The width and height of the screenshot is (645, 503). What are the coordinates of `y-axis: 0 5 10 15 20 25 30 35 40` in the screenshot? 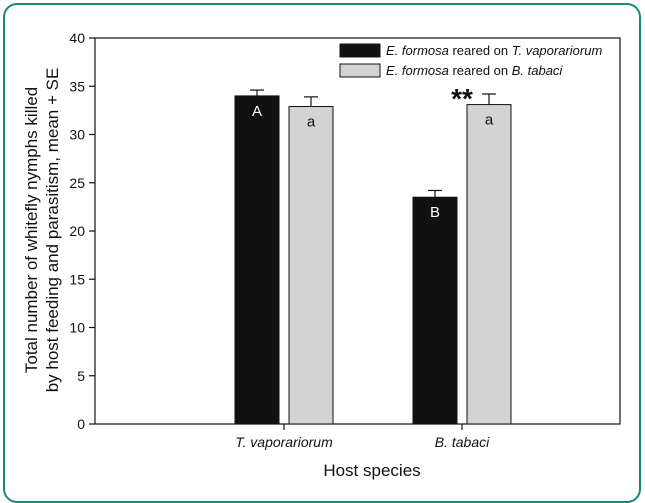 It's located at (82, 231).